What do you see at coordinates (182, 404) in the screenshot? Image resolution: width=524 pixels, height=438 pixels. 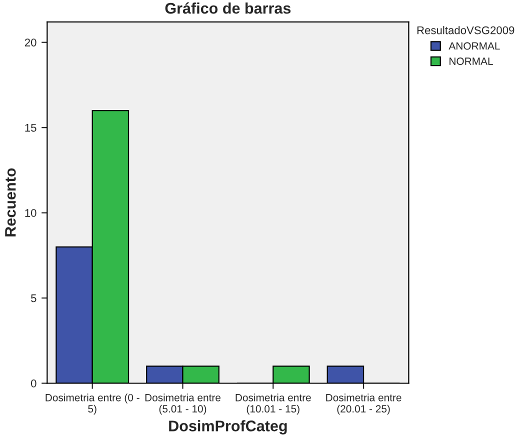 I see `x-tick-label: Dosimetria entre (5.01 - 10)` at bounding box center [182, 404].